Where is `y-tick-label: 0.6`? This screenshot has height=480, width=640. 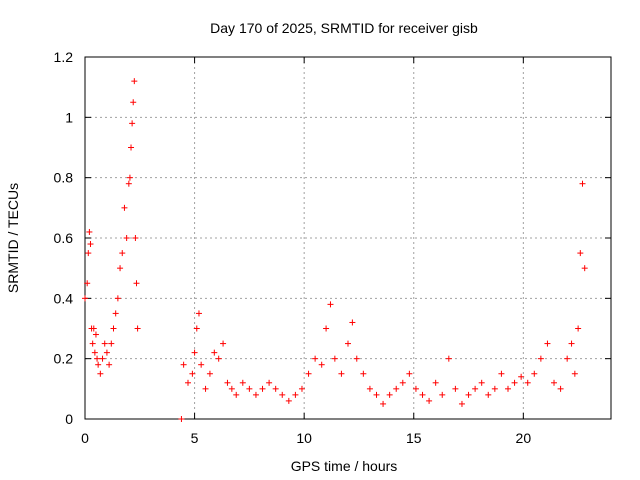
y-tick-label: 0.6 is located at coordinates (64, 238).